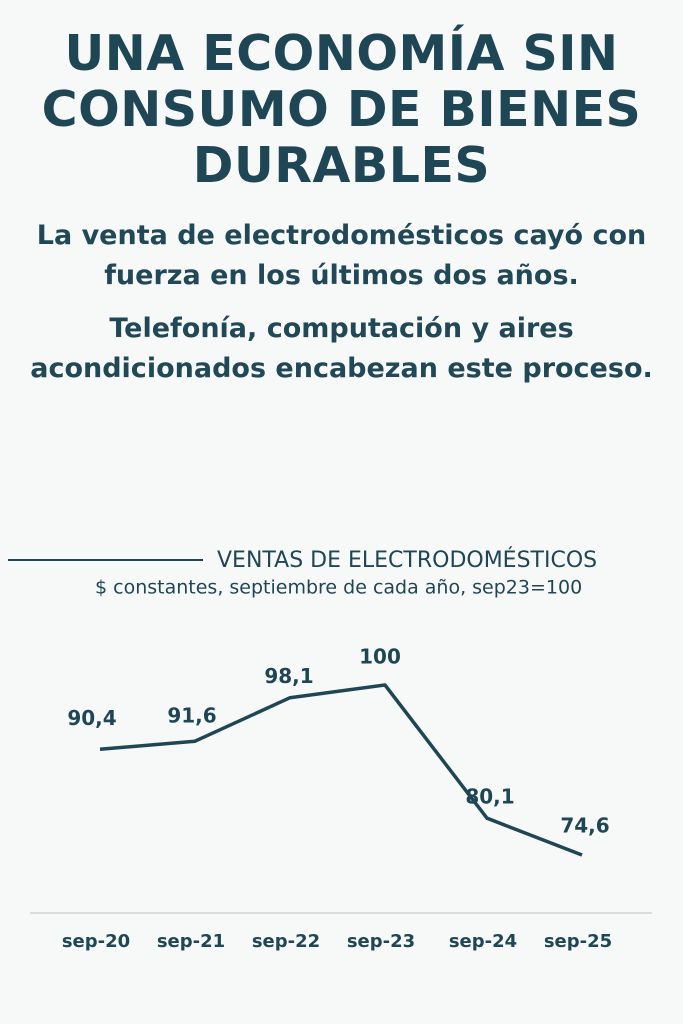 This screenshot has width=683, height=1024. What do you see at coordinates (578, 941) in the screenshot?
I see `x-tick-label: sep-25` at bounding box center [578, 941].